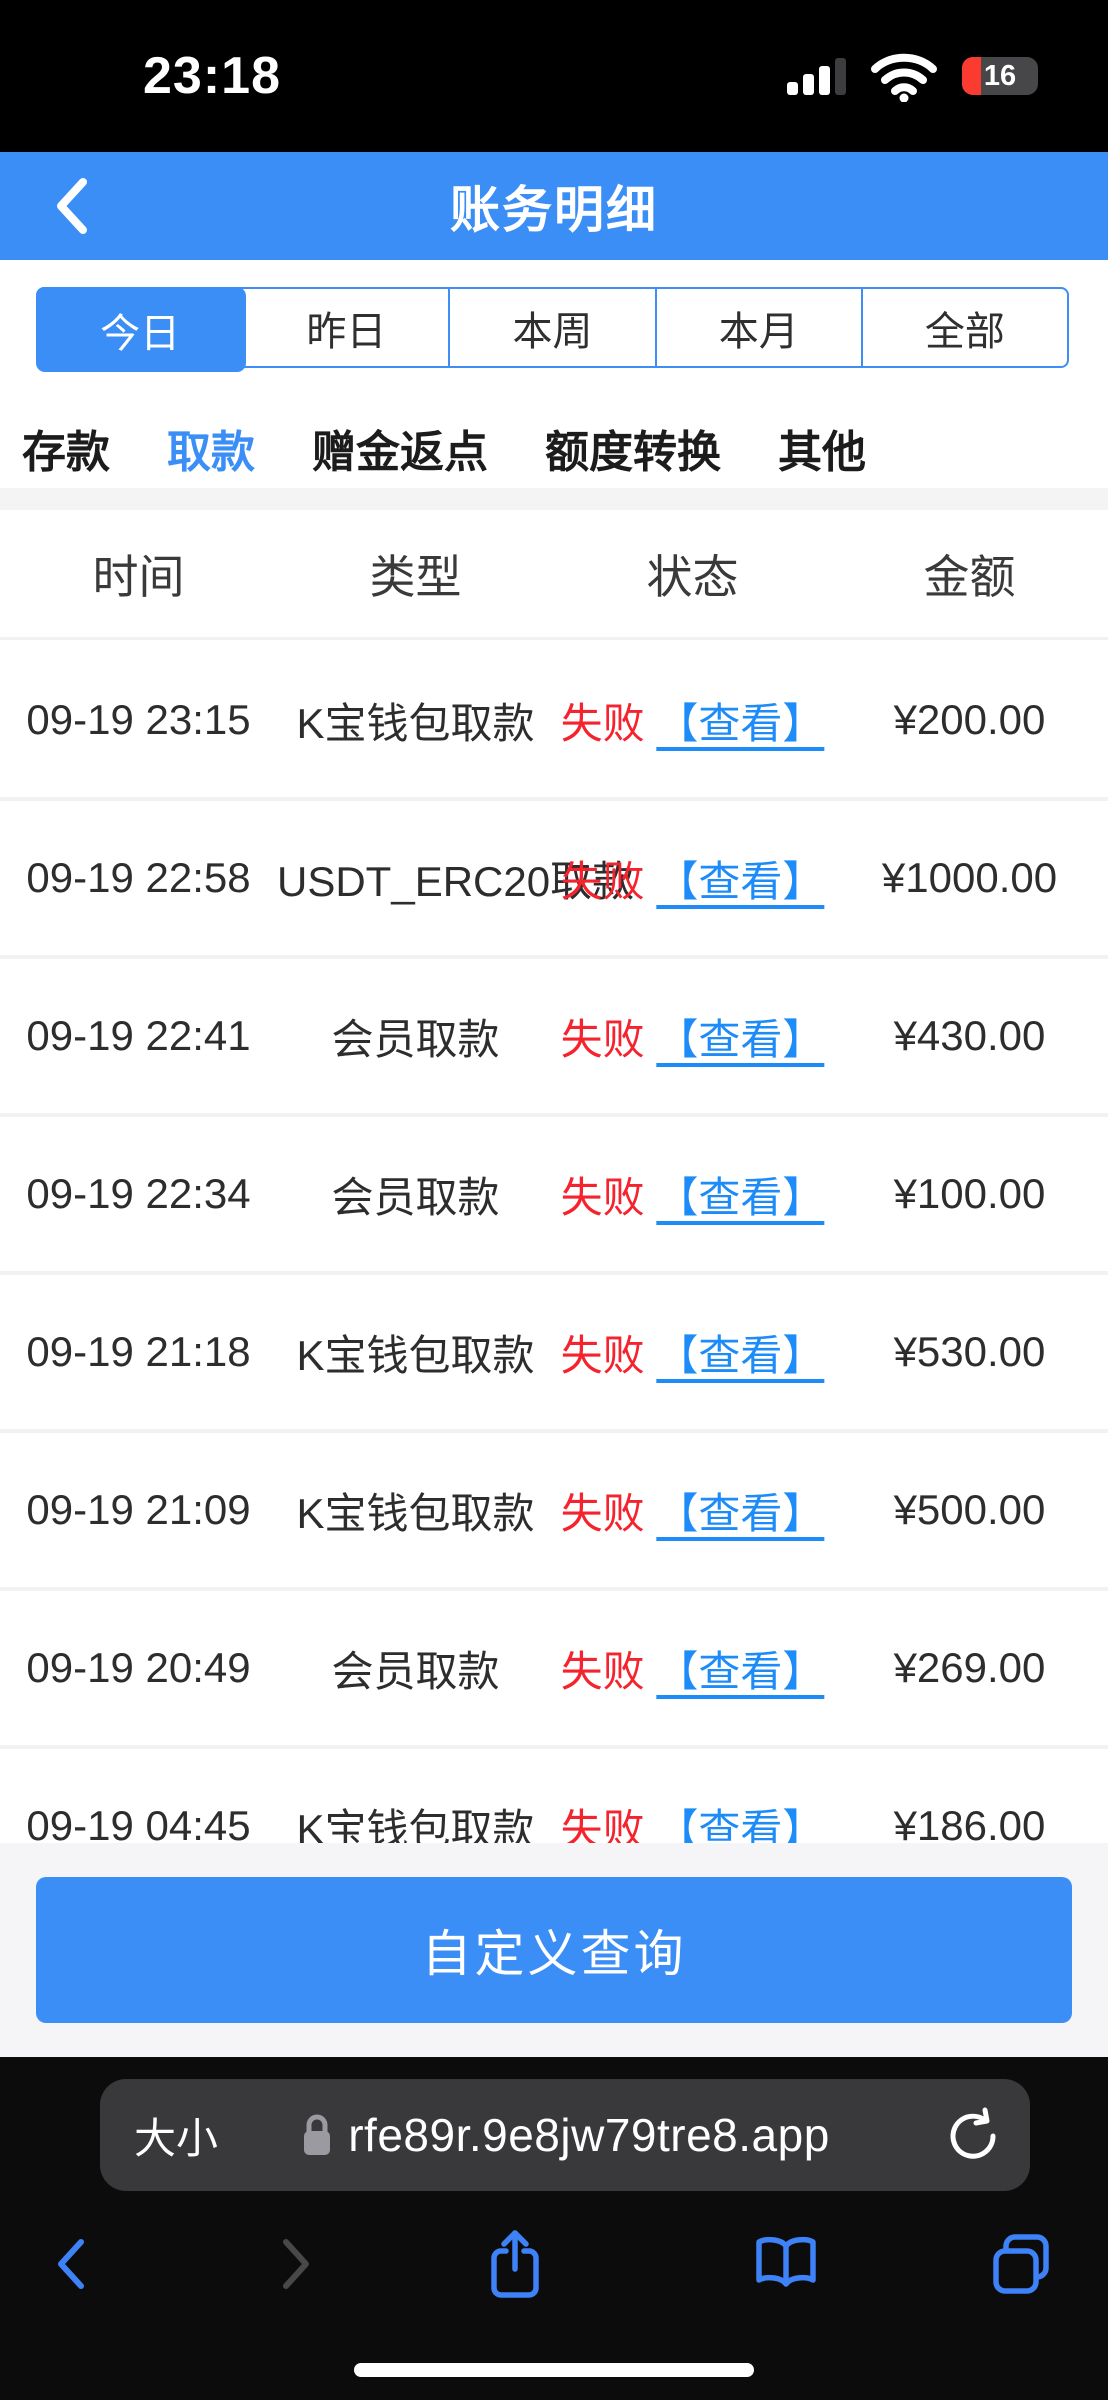 The image size is (1108, 2400). I want to click on battery-icon: 16, so click(1000, 76).